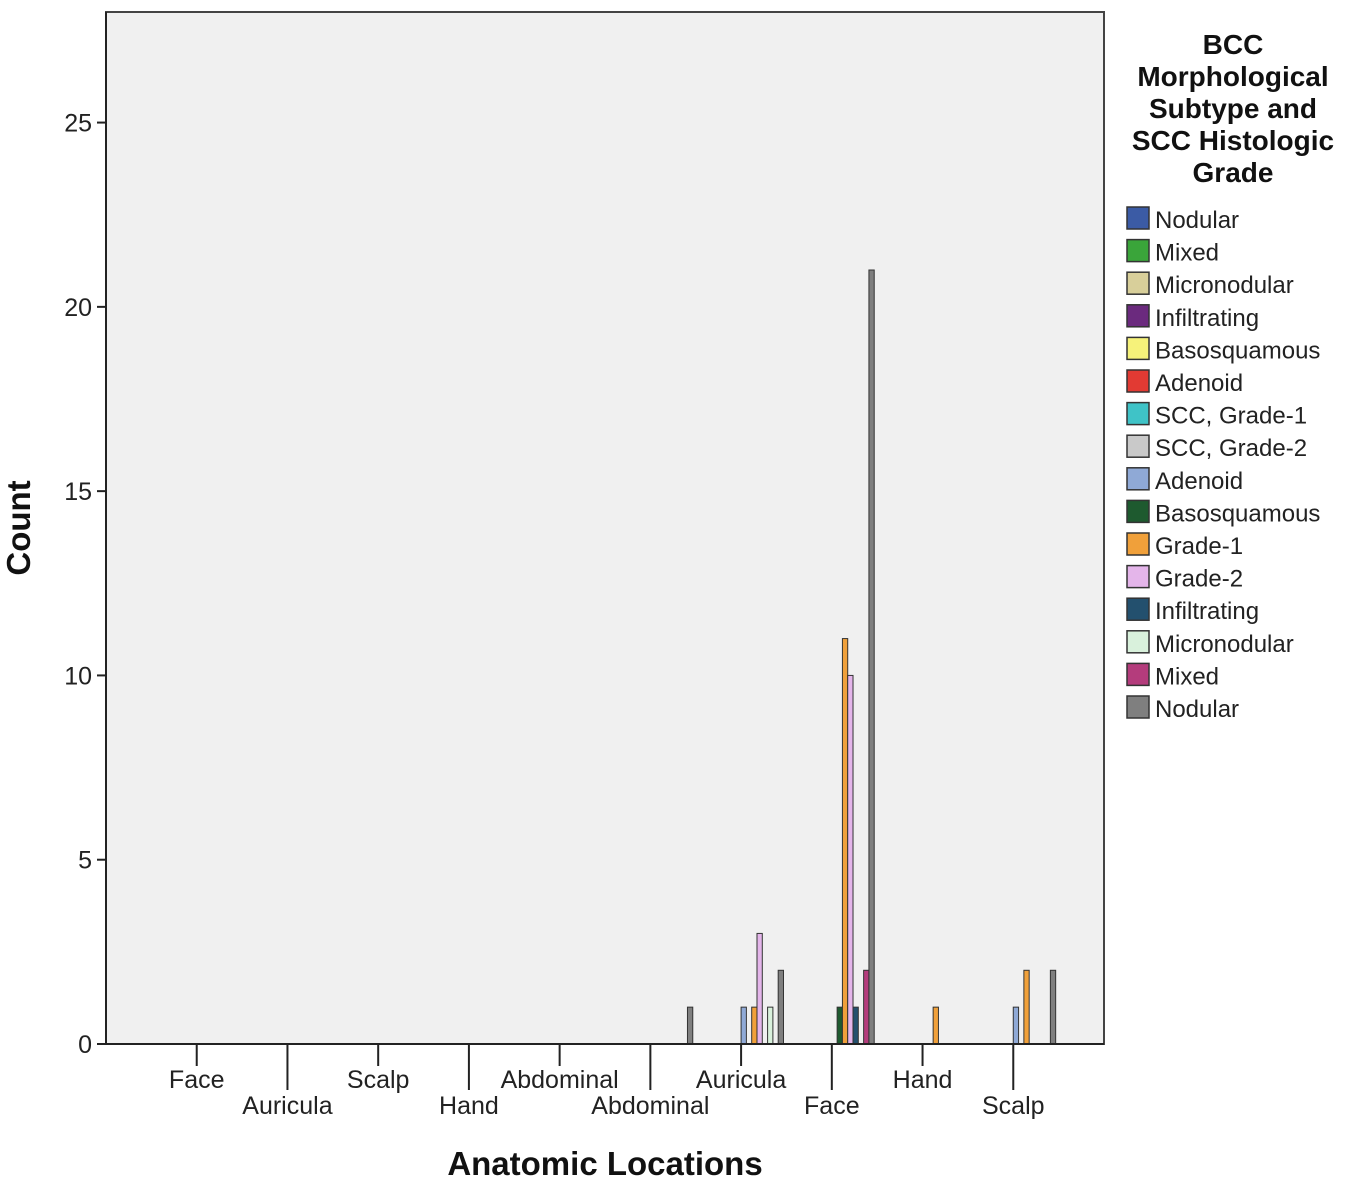 The height and width of the screenshot is (1184, 1352). I want to click on legend-label: SCC, Grade-2, so click(1231, 448).